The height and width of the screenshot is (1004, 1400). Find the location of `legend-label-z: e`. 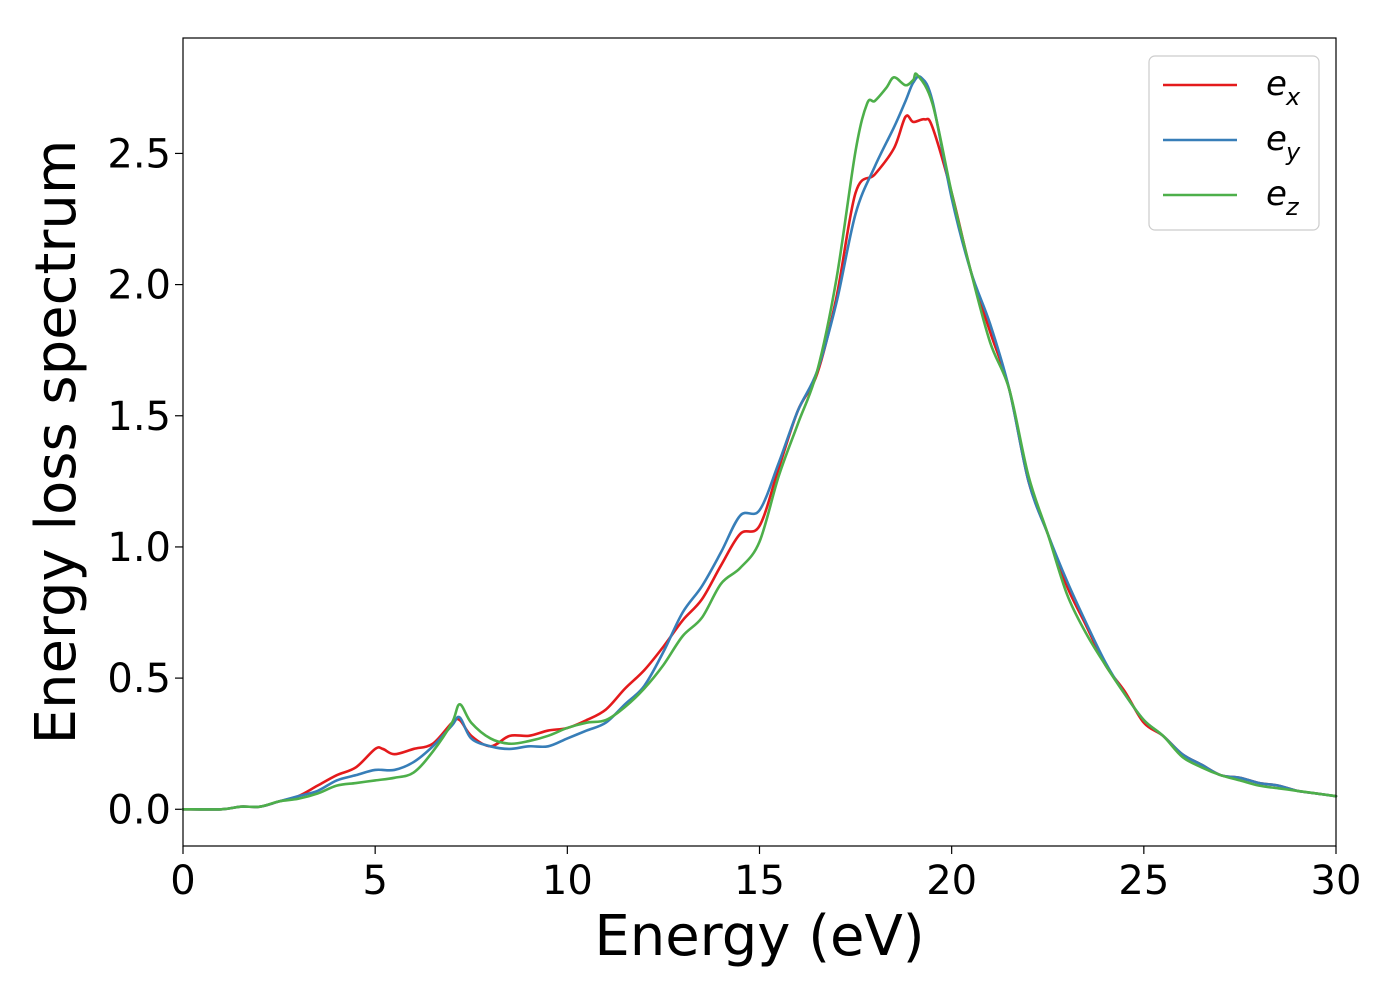

legend-label-z: e is located at coordinates (1276, 194).